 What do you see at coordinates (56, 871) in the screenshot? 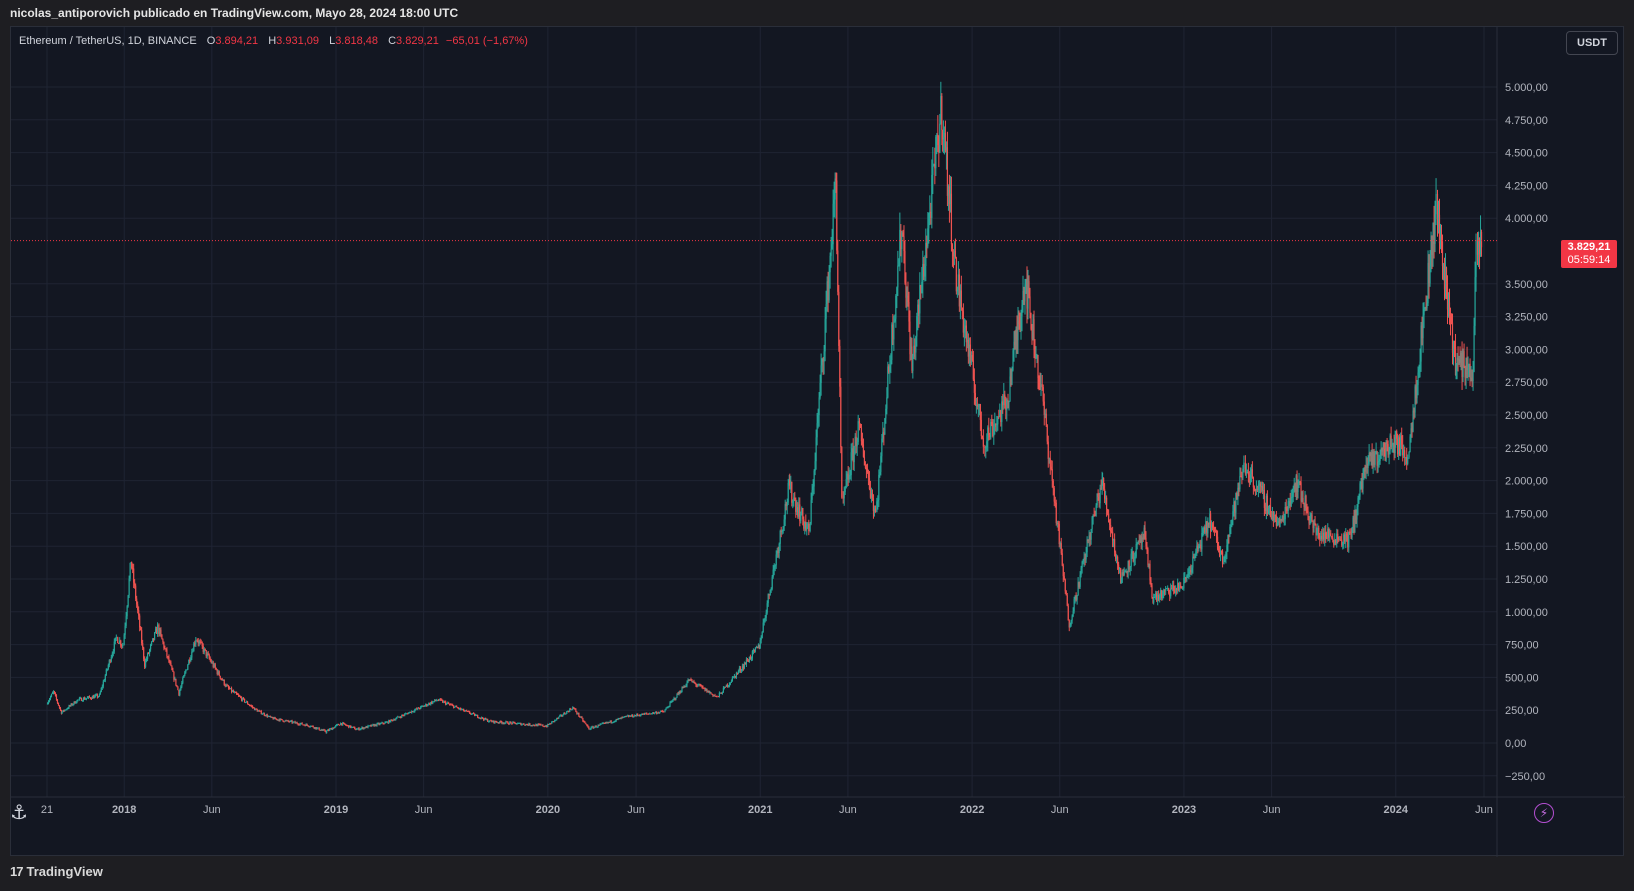
I see `brand: 17 TradingView` at bounding box center [56, 871].